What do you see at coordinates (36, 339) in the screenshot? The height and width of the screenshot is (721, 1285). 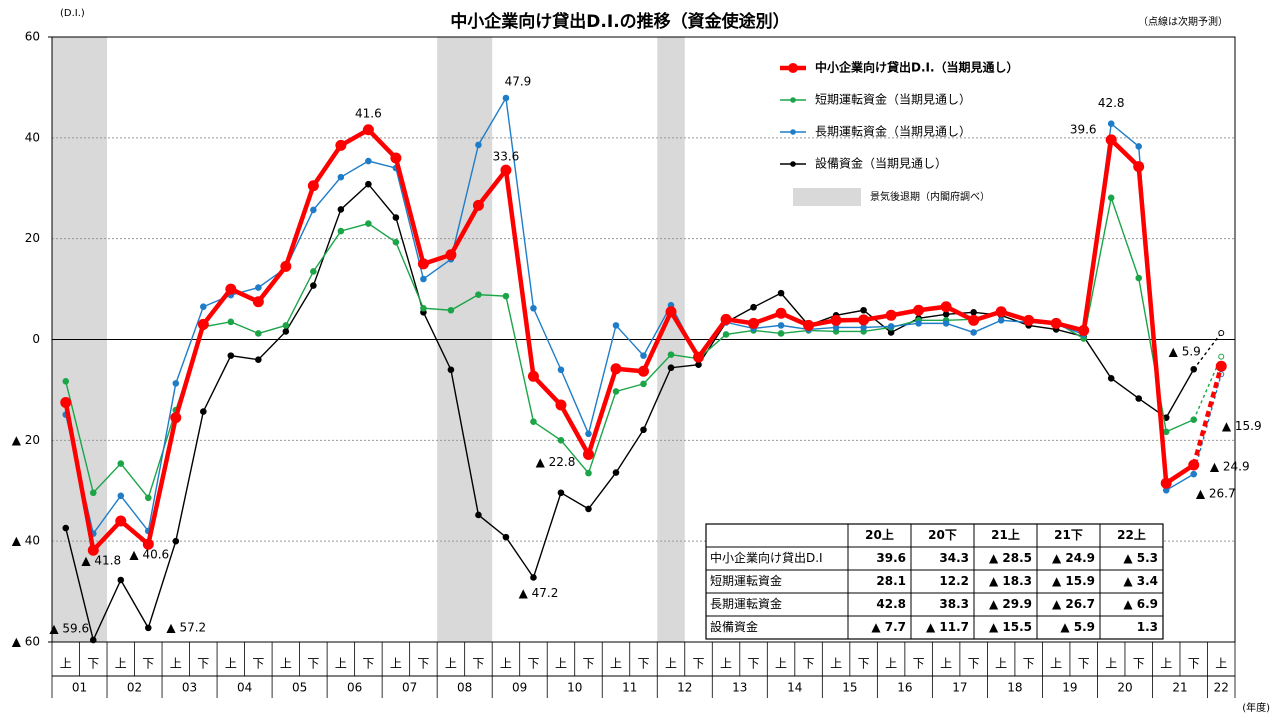 I see `y-tick-label: 0` at bounding box center [36, 339].